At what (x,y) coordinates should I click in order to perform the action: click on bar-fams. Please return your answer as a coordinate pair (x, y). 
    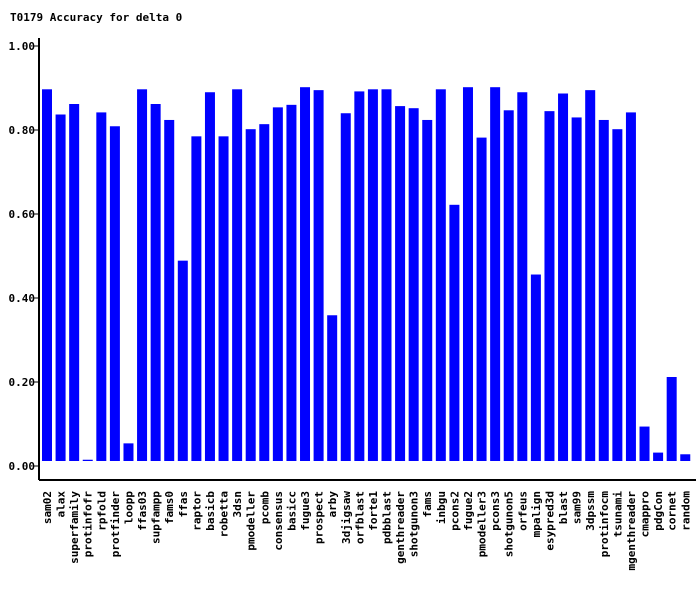
    Looking at the image, I should click on (427, 290).